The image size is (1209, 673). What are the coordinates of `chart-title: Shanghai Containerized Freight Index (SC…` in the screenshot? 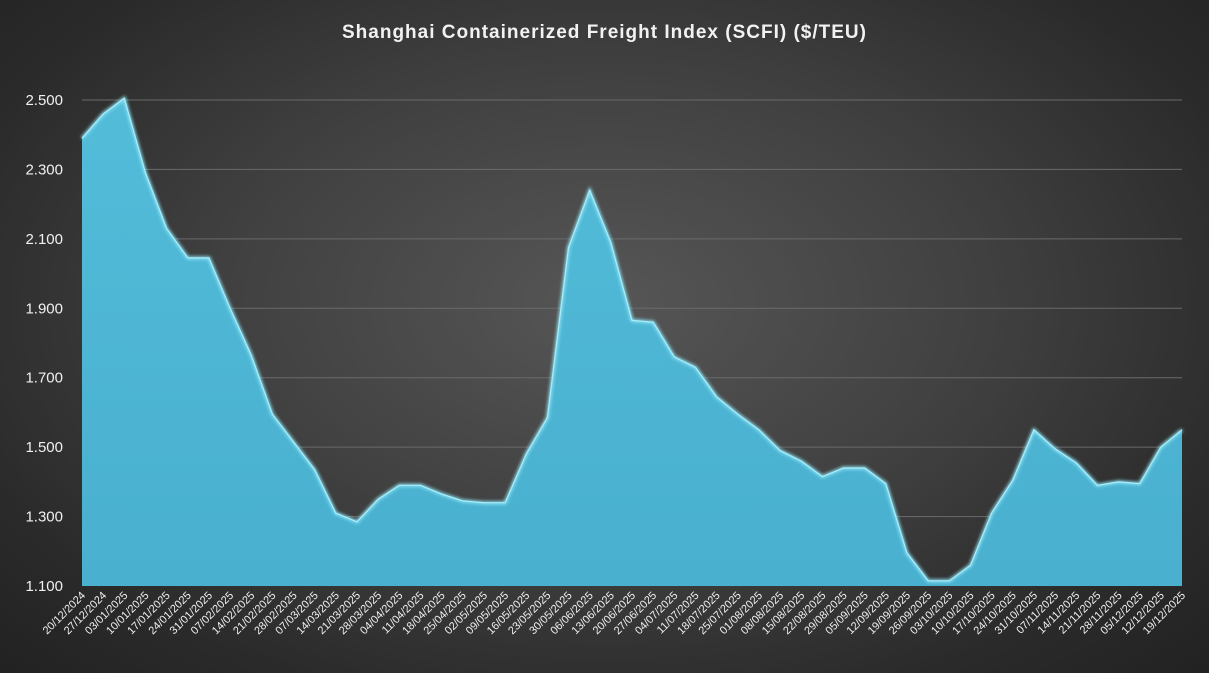 It's located at (604, 32).